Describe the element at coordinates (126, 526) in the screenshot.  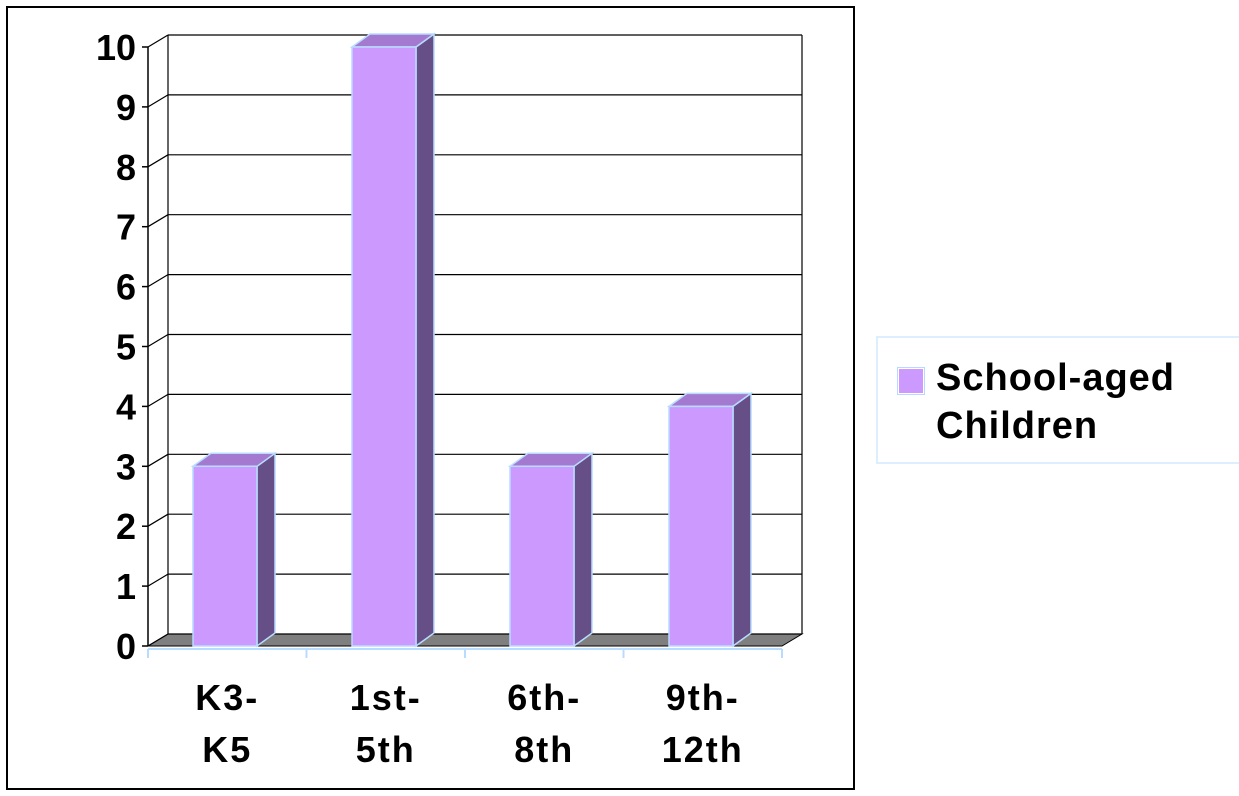
I see `y-tick-label: 2` at that location.